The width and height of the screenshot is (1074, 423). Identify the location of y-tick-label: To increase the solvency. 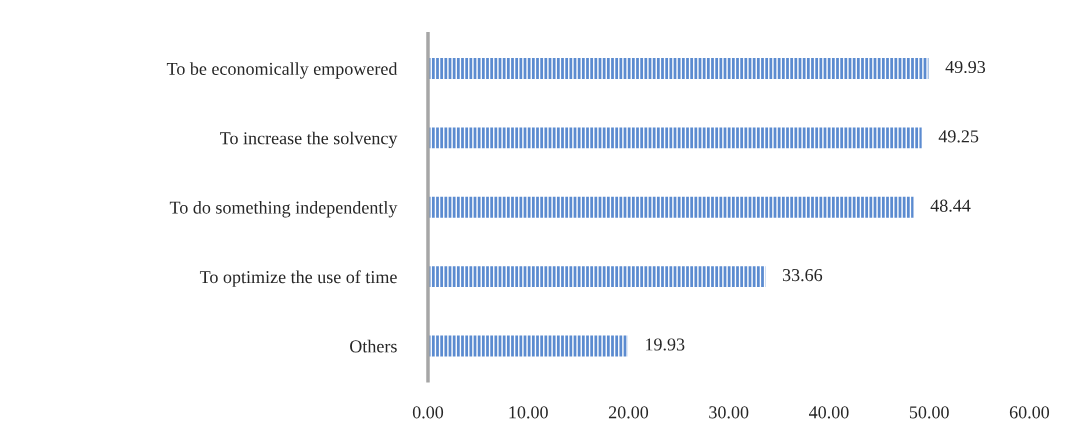
(309, 140).